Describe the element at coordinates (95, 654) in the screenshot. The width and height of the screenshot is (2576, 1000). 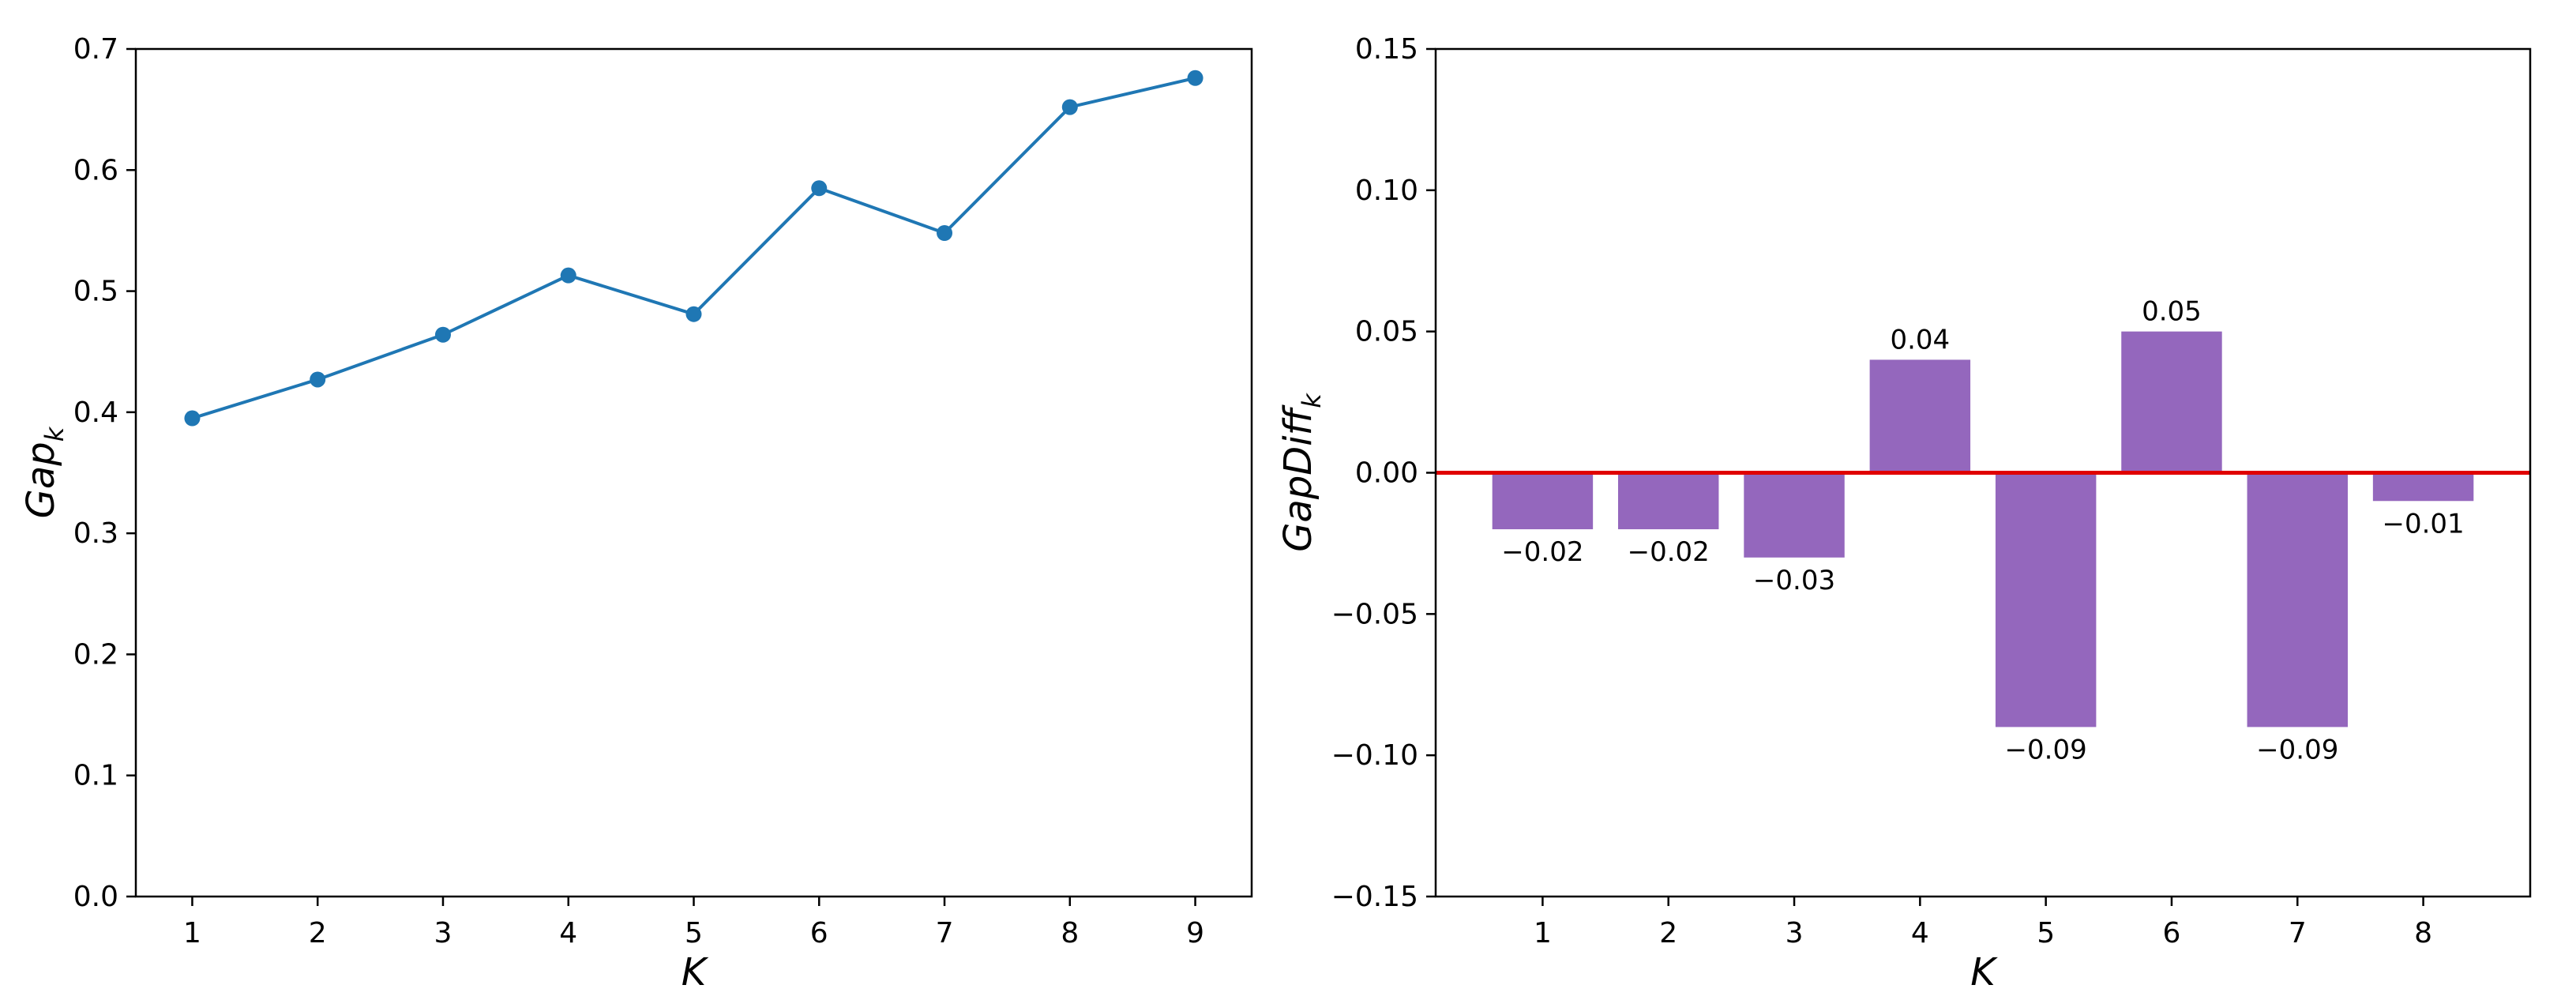
I see `left-y-tick-label: 0.2` at that location.